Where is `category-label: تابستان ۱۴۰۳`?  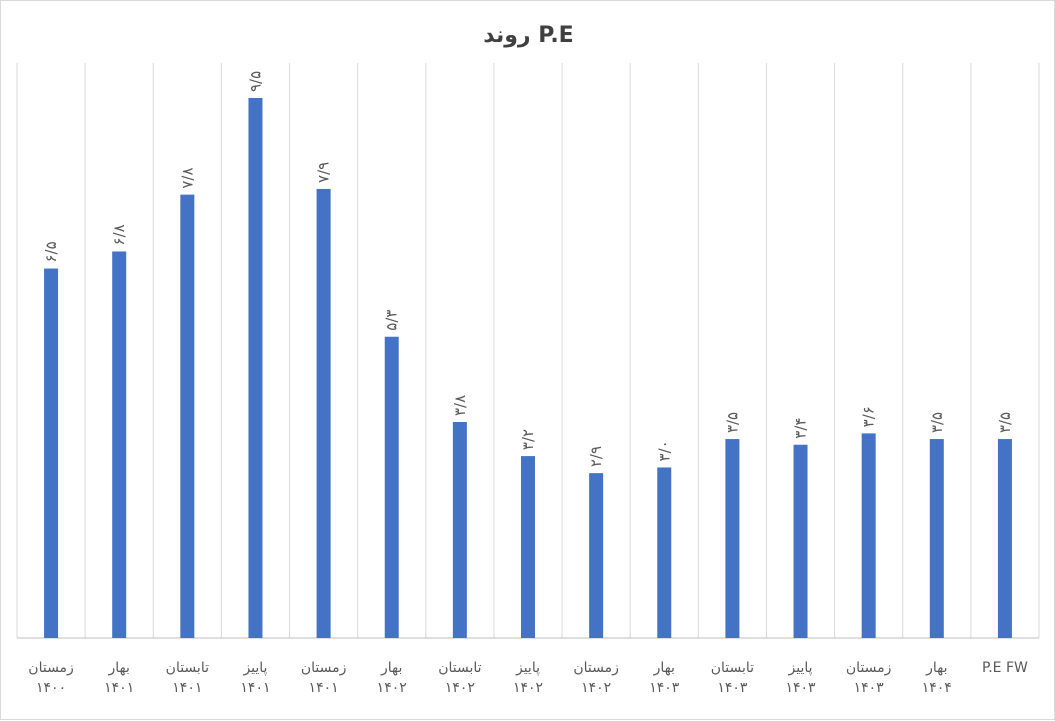 category-label: تابستان ۱۴۰۳ is located at coordinates (732, 678).